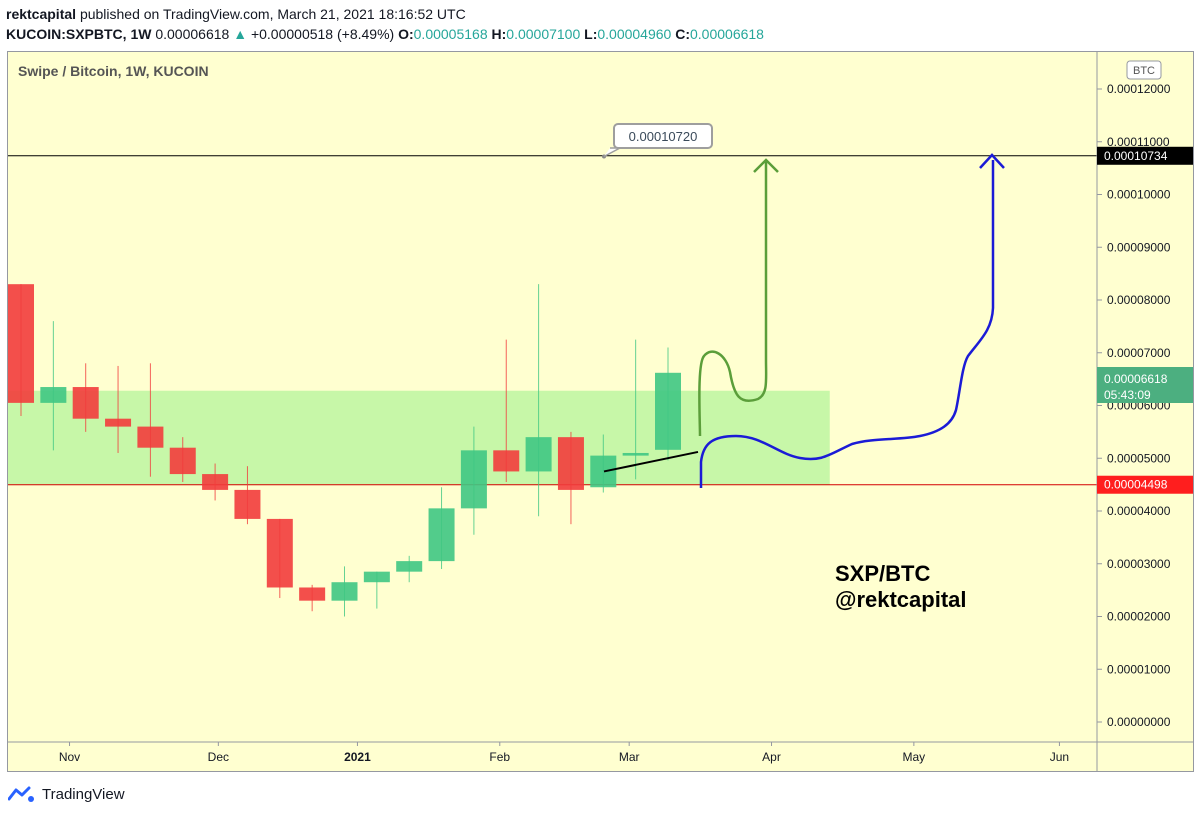 This screenshot has height=815, width=1200. Describe the element at coordinates (113, 71) in the screenshot. I see `chart-title: Swipe / Bitcoin, 1W, KUCOIN` at that location.